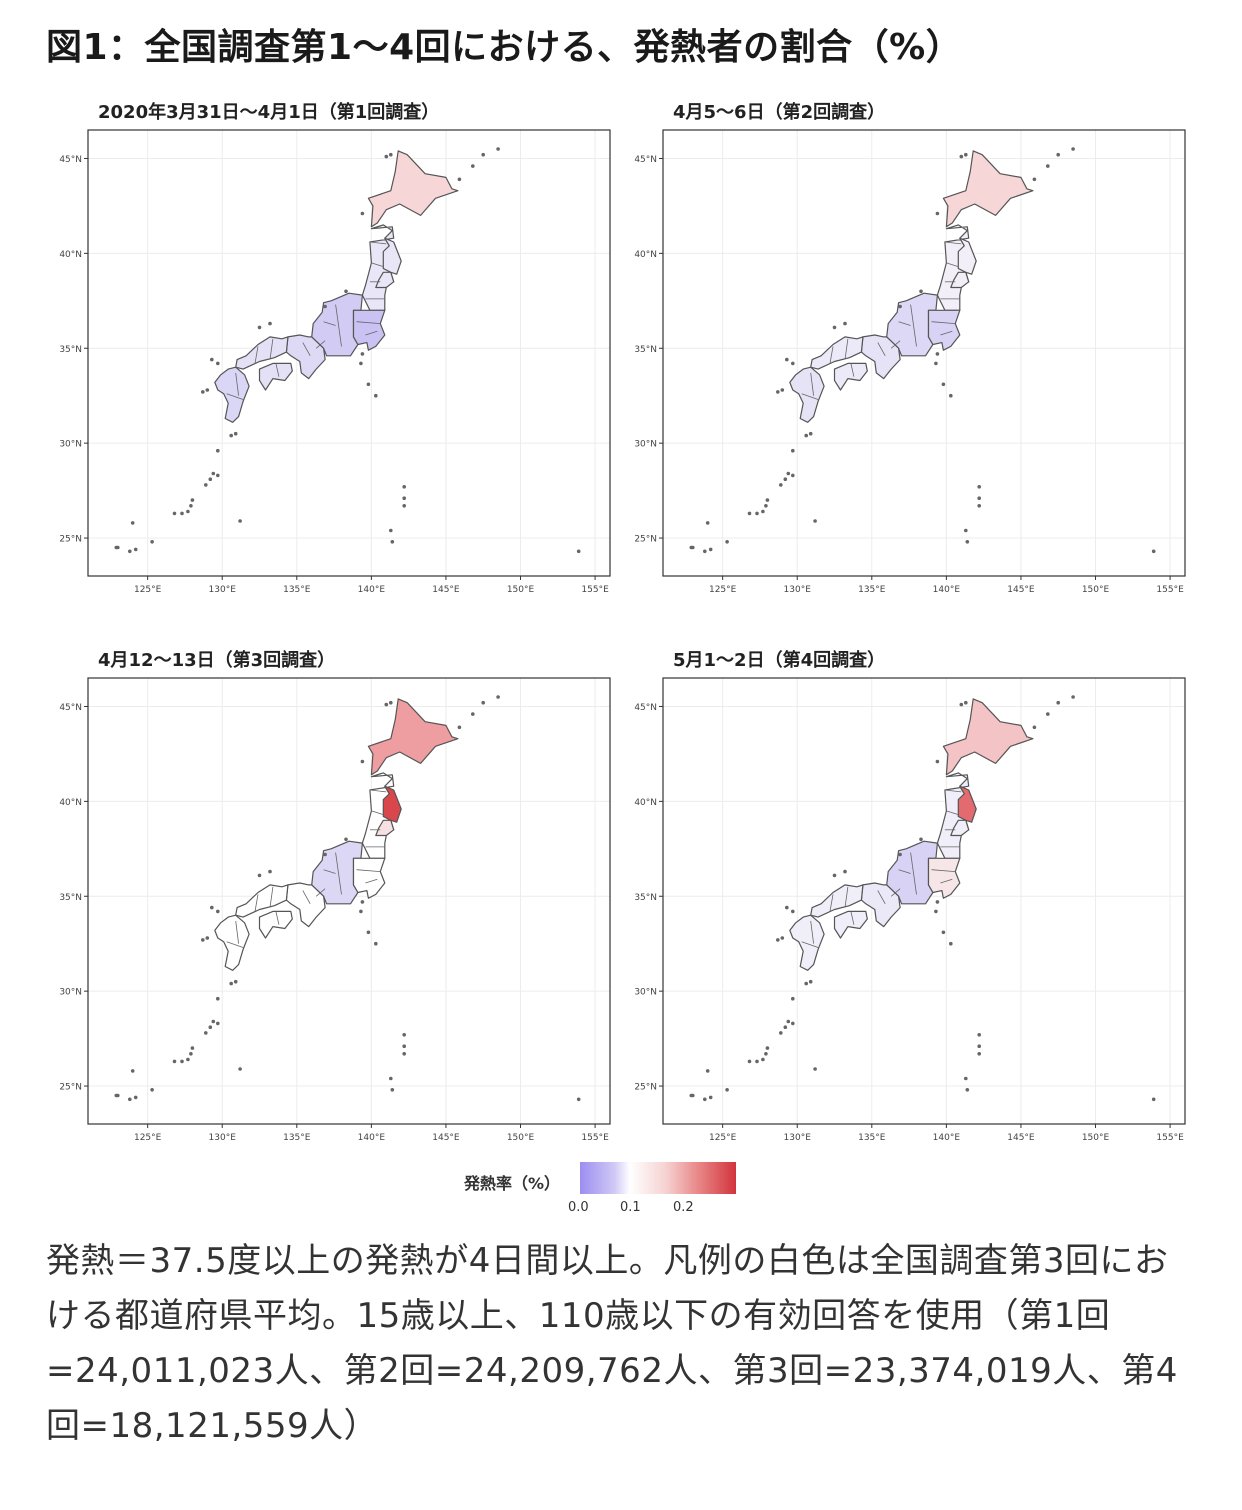  I want to click on lon-tick-label: 150°E, so click(1096, 1138).